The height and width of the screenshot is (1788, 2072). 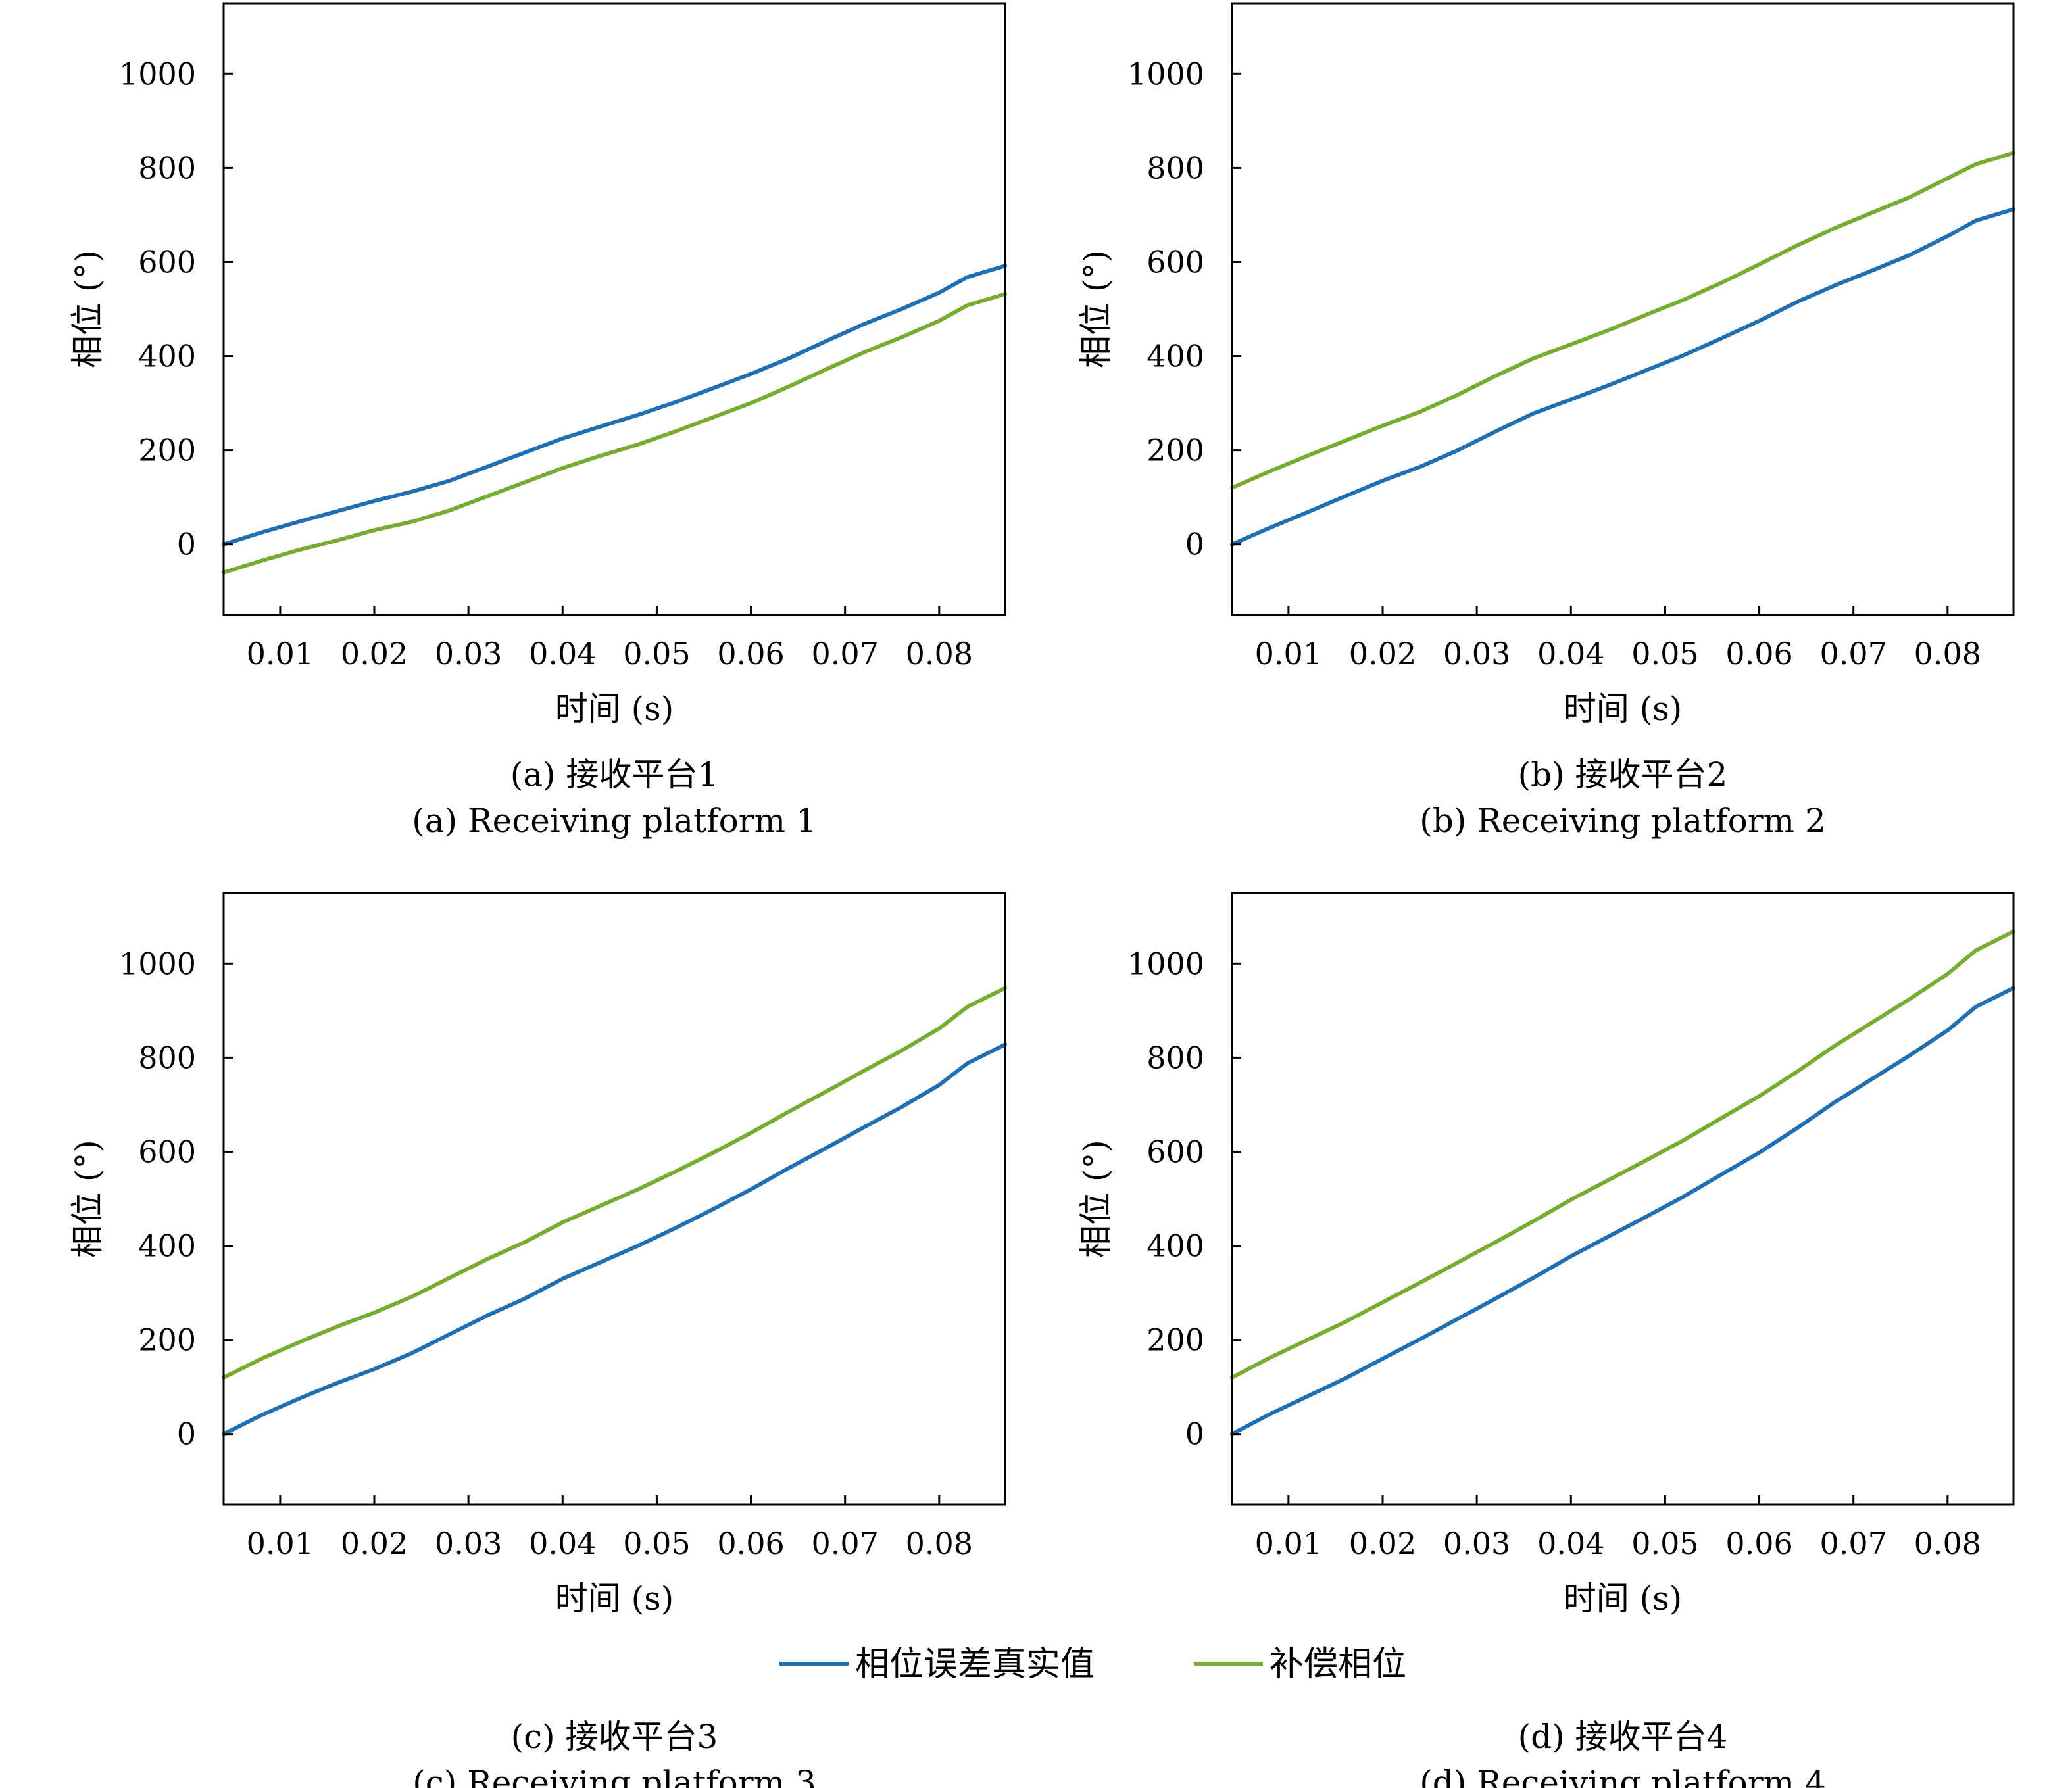 I want to click on series-line-compensation-c, so click(x=614, y=1183).